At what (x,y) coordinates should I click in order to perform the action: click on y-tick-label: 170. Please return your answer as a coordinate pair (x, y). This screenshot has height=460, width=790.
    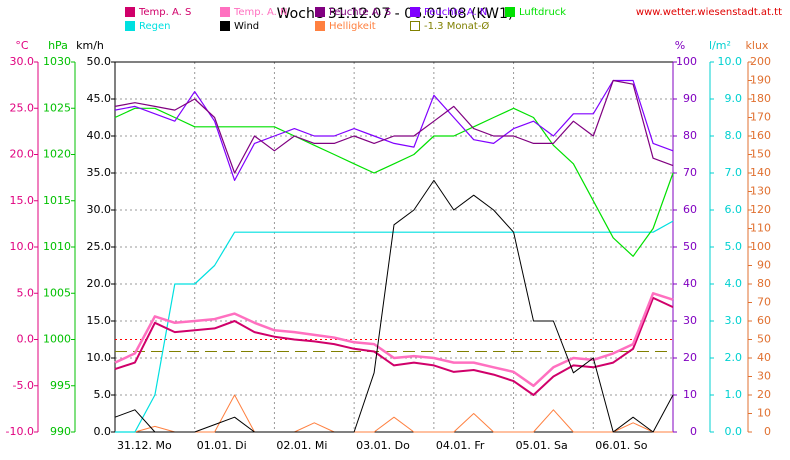
    Looking at the image, I should click on (760, 117).